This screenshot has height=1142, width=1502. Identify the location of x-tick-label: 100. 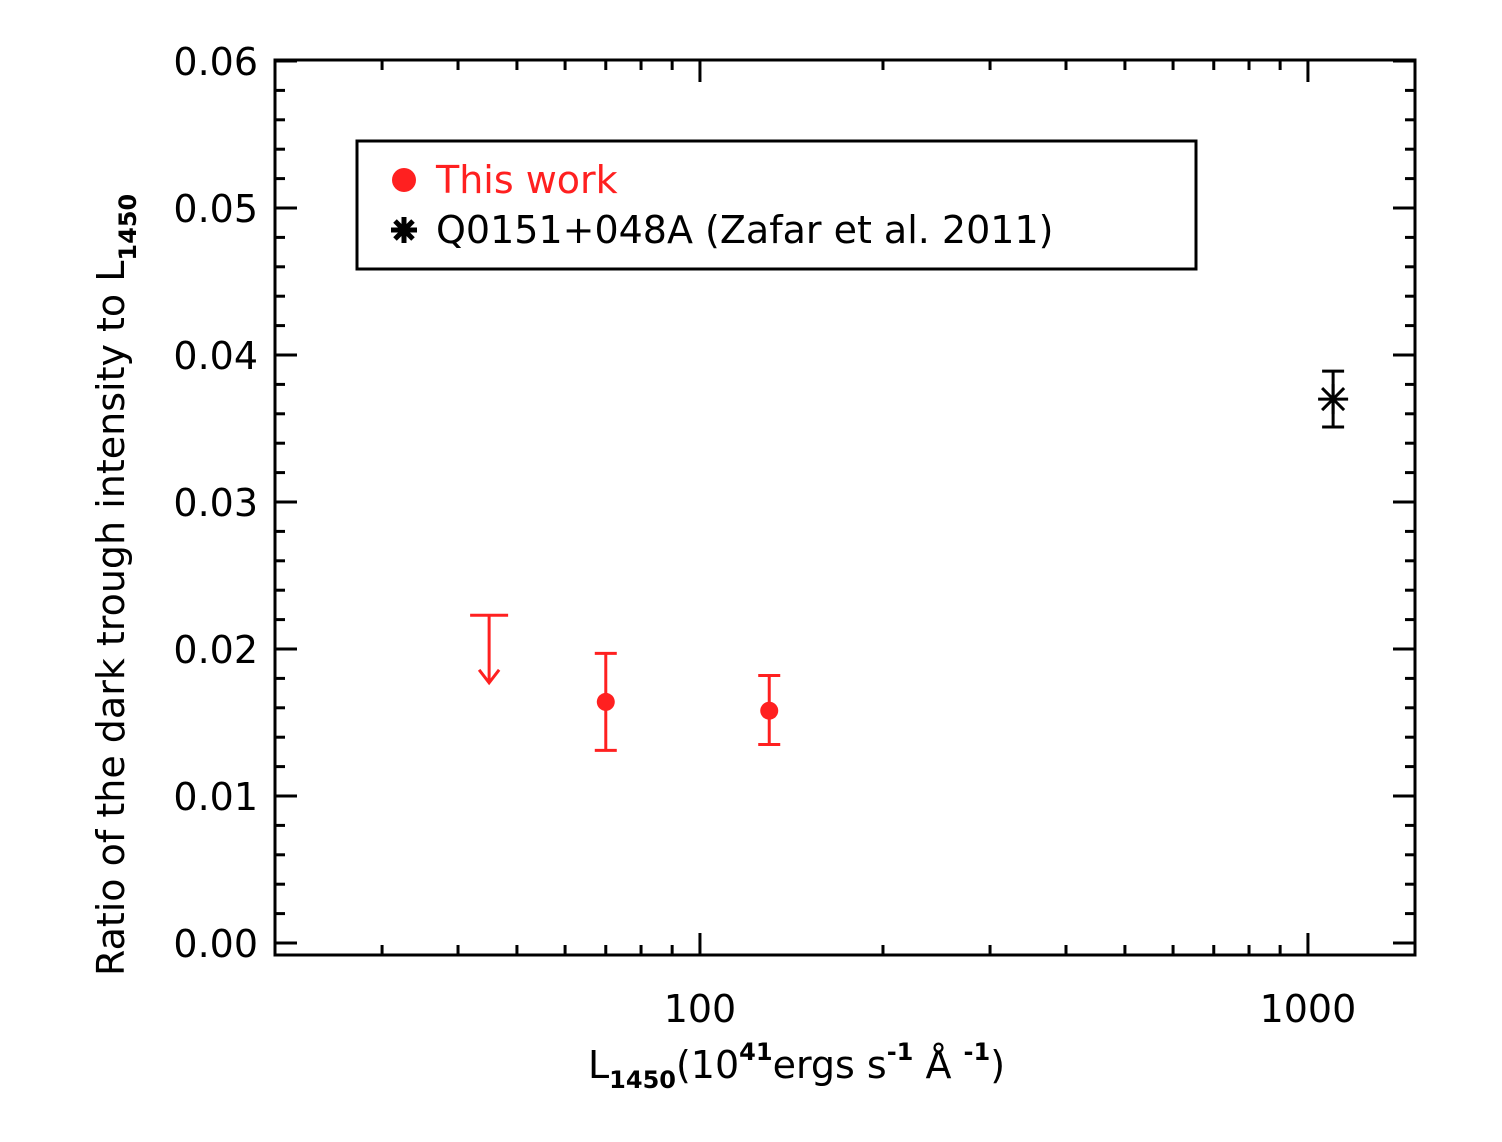
(700, 1009).